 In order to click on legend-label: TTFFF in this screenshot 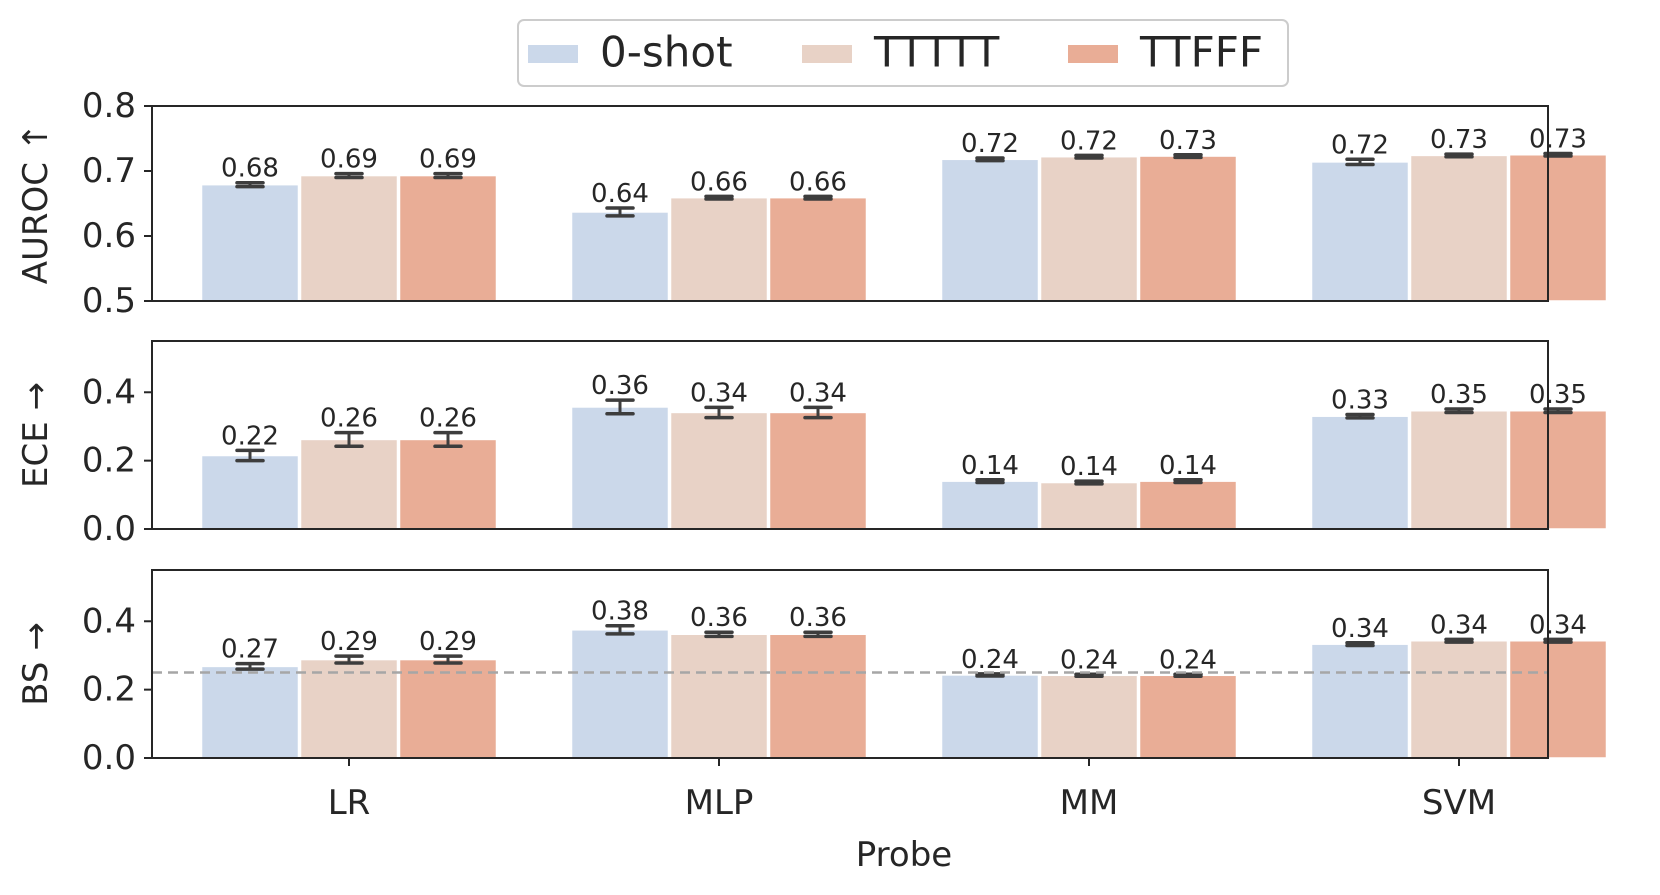, I will do `click(1201, 52)`.